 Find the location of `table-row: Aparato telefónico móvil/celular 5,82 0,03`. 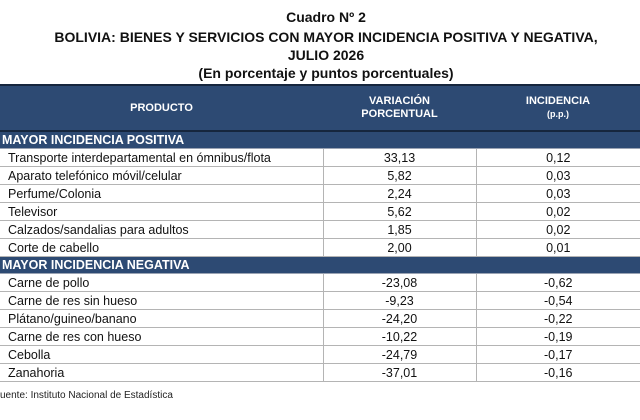

table-row: Aparato telefónico móvil/celular 5,82 0,03 is located at coordinates (320, 175).